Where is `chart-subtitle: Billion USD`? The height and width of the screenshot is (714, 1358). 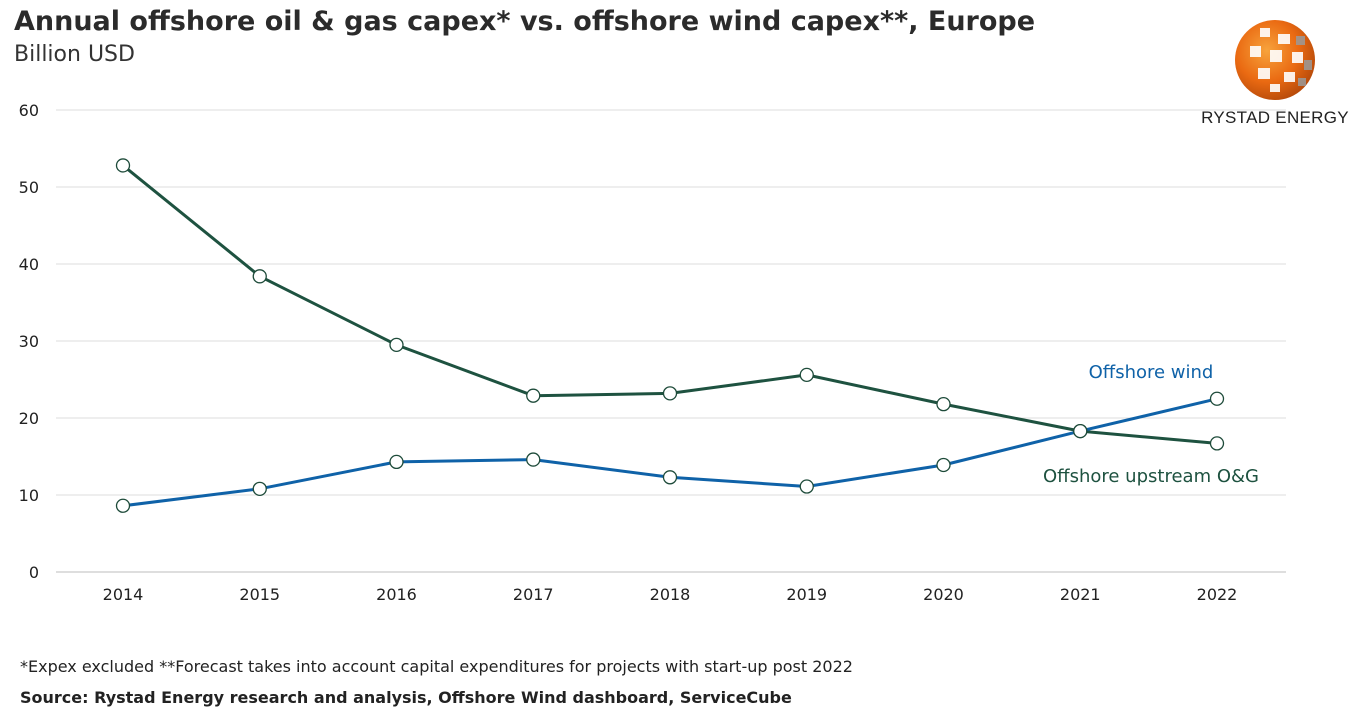 chart-subtitle: Billion USD is located at coordinates (74, 54).